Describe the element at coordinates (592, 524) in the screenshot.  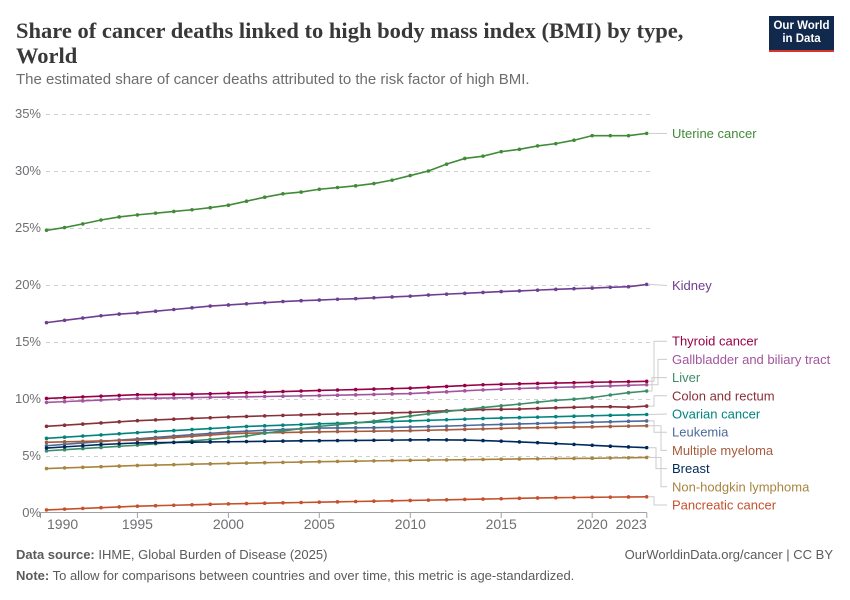
I see `svg-text: 2020` at that location.